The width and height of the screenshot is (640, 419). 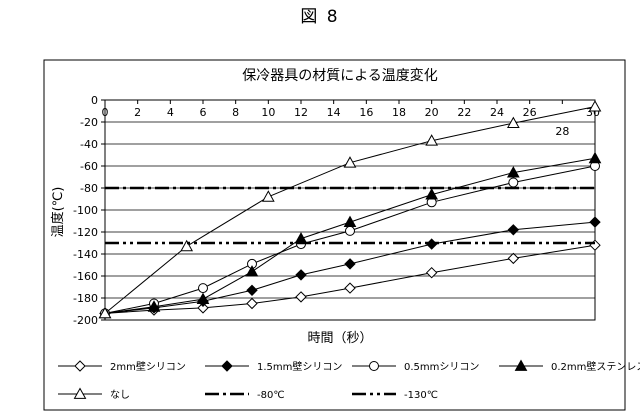 What do you see at coordinates (301, 112) in the screenshot?
I see `x-tick-label: 12` at bounding box center [301, 112].